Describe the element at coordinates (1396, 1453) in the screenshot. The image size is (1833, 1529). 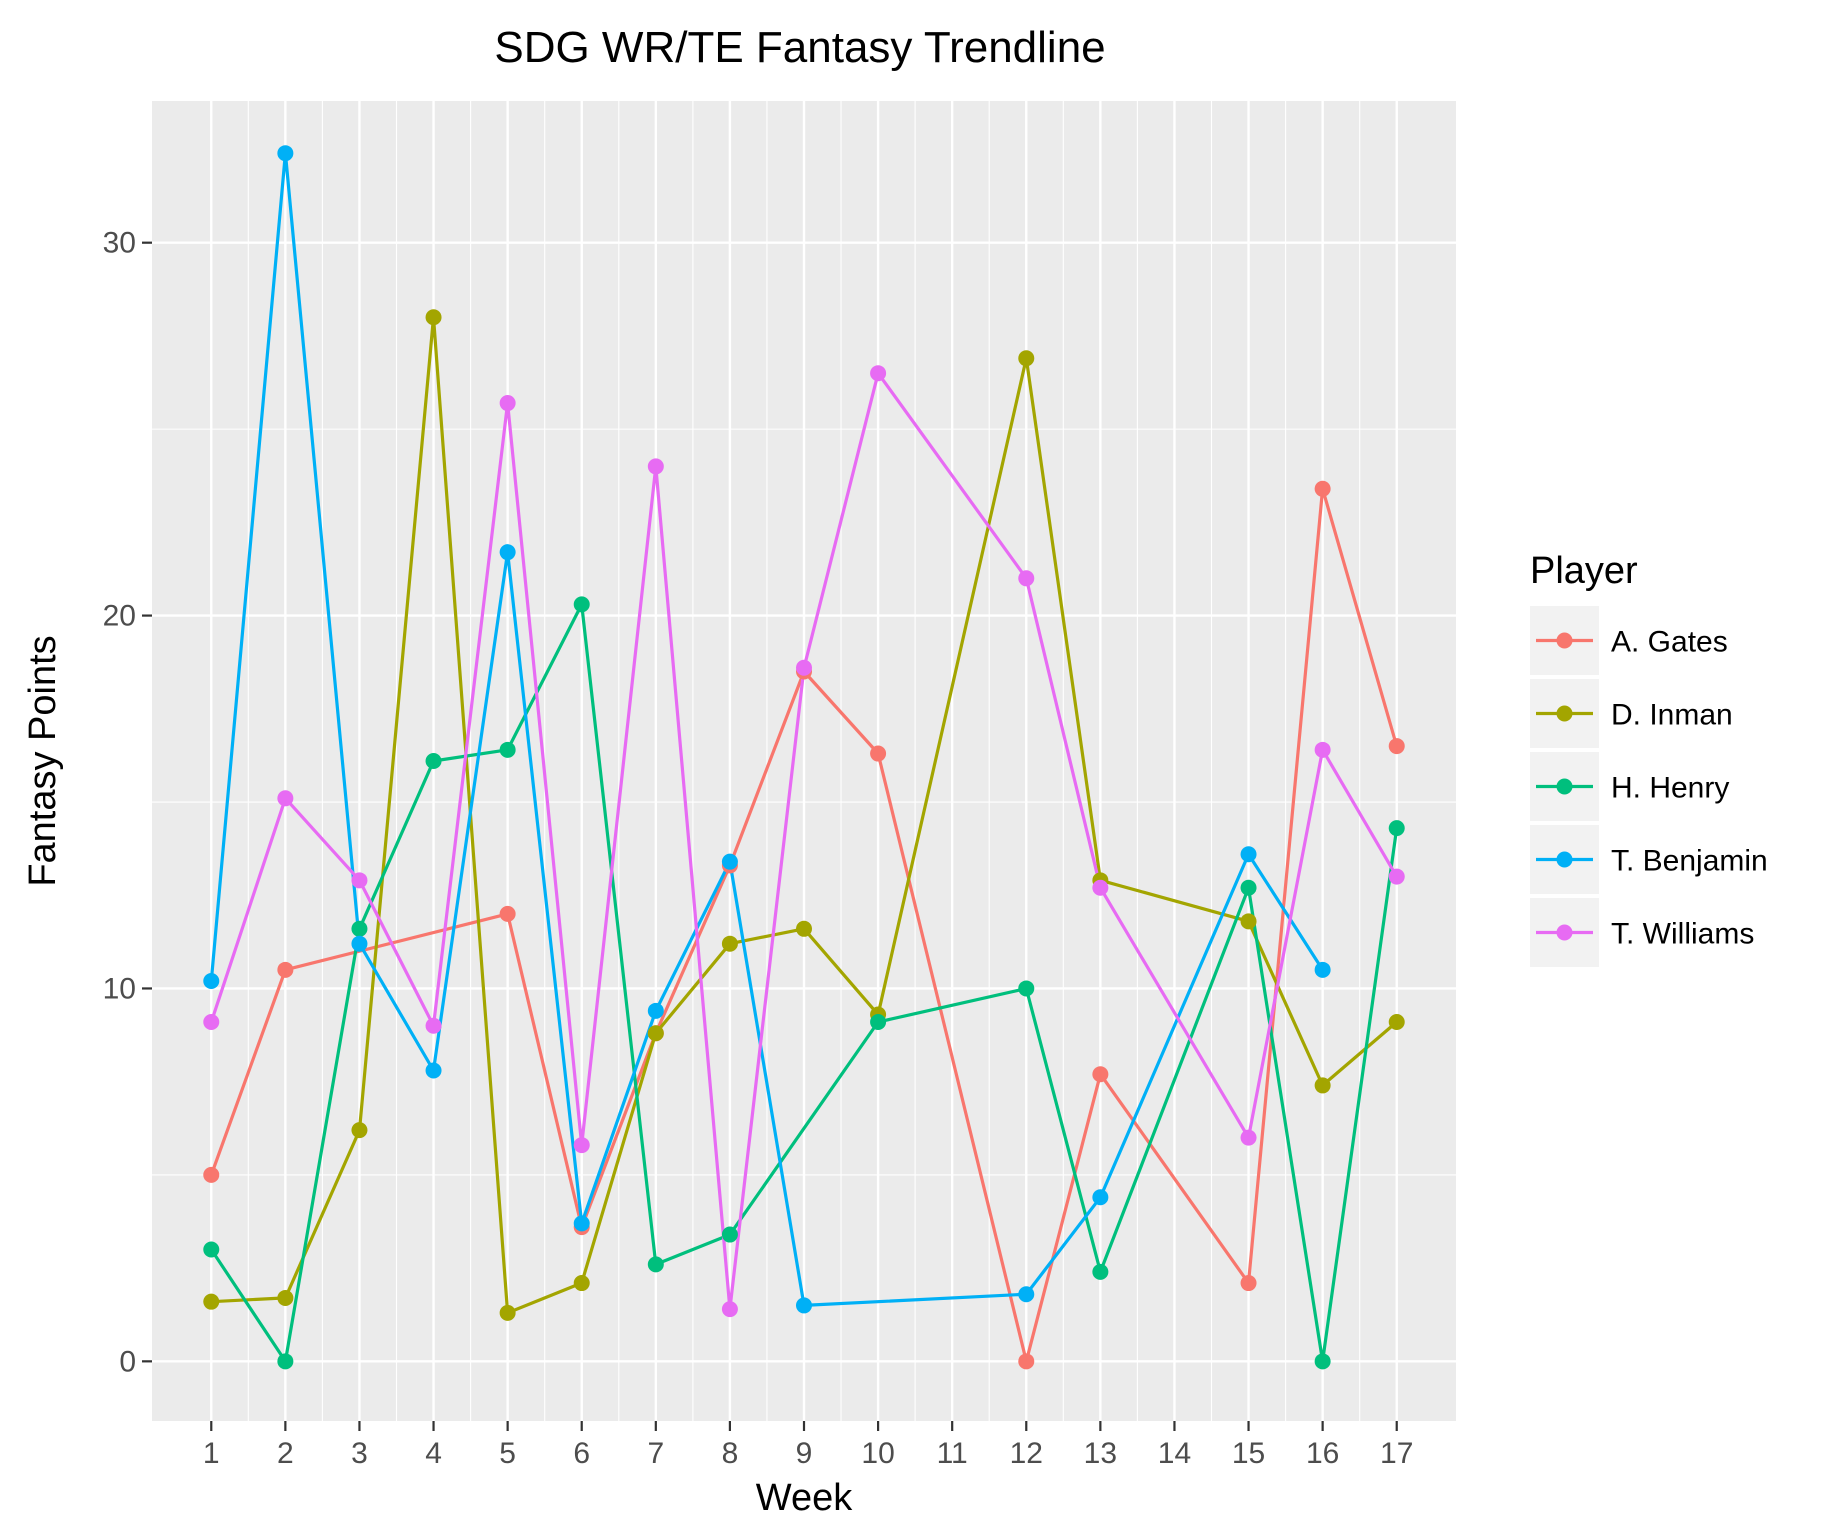
I see `x-tick-label: 17` at that location.